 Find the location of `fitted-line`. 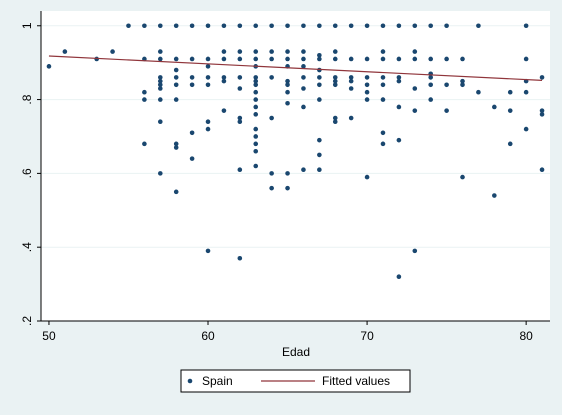

fitted-line is located at coordinates (295, 68).